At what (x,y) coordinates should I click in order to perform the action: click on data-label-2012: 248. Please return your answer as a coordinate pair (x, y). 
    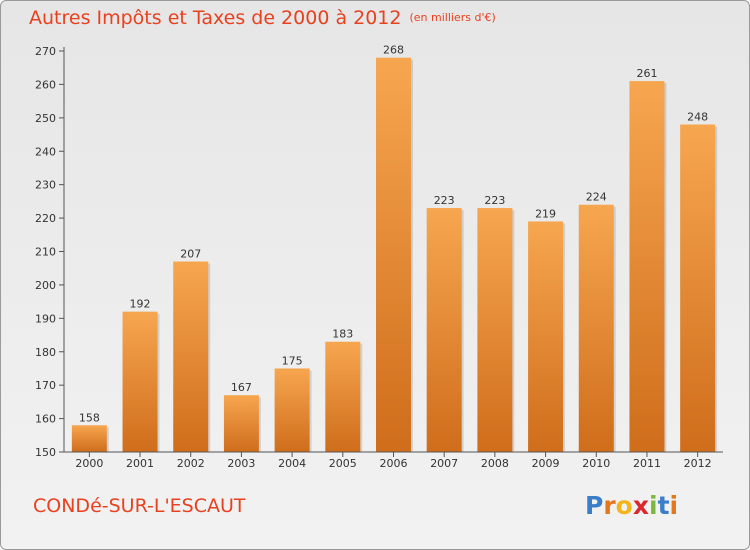
    Looking at the image, I should click on (697, 117).